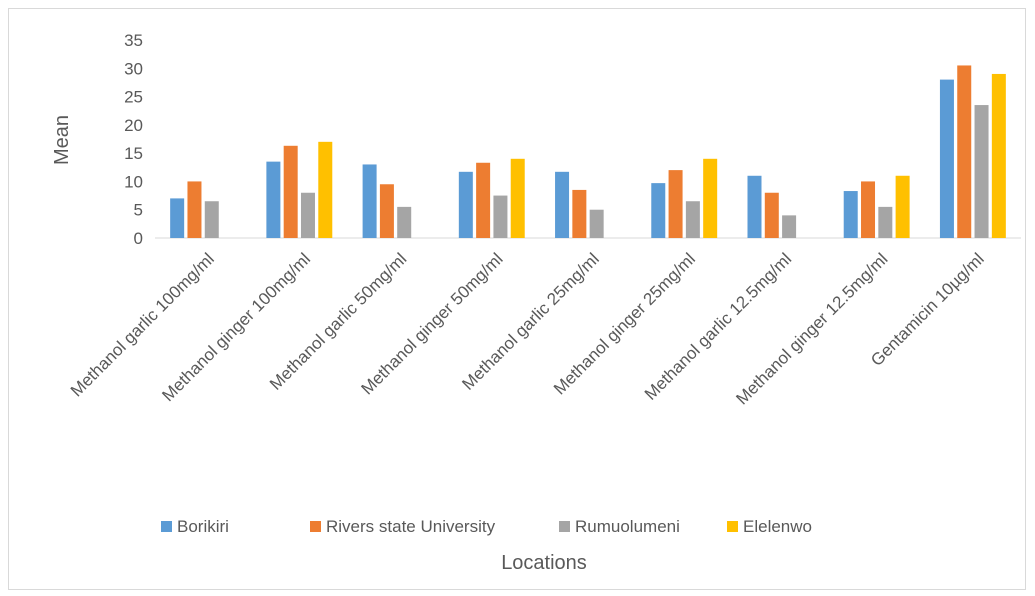 This screenshot has width=1035, height=596. What do you see at coordinates (133, 139) in the screenshot?
I see `y-axis-ticks: 0 5 10 15 20 25 30 35` at bounding box center [133, 139].